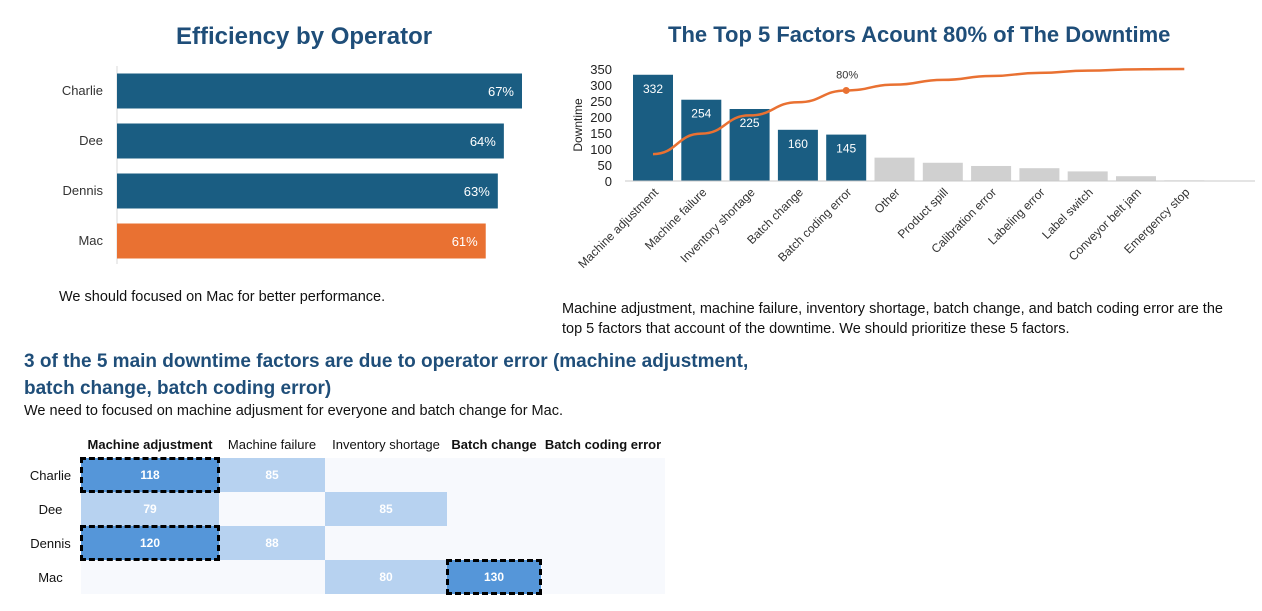 This screenshot has width=1262, height=611. I want to click on efficiency-category-label: Dee, so click(91, 140).